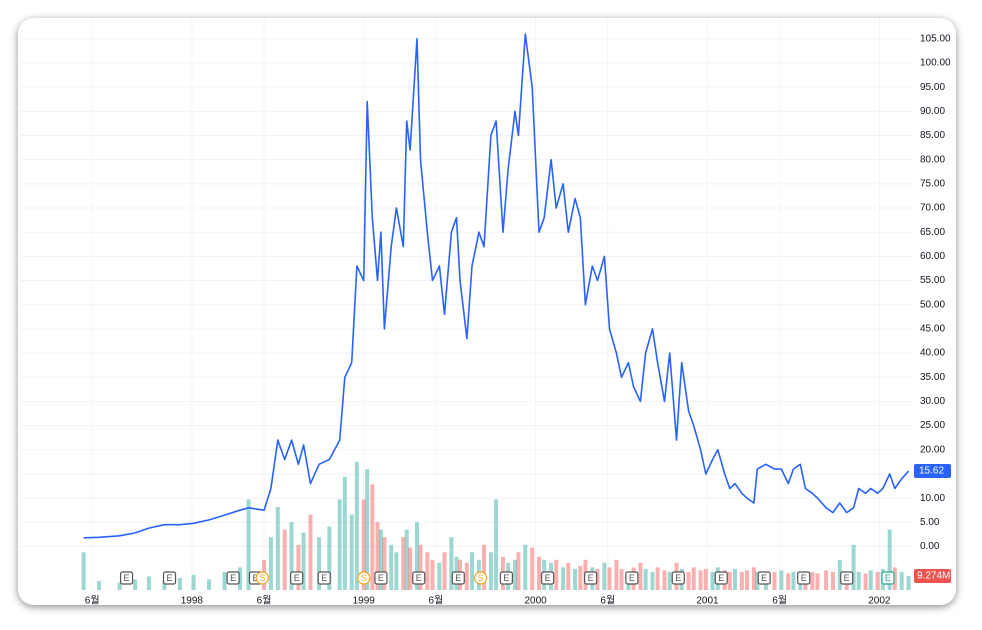 The width and height of the screenshot is (982, 630). What do you see at coordinates (935, 38) in the screenshot?
I see `y-tick-label: 105.00` at bounding box center [935, 38].